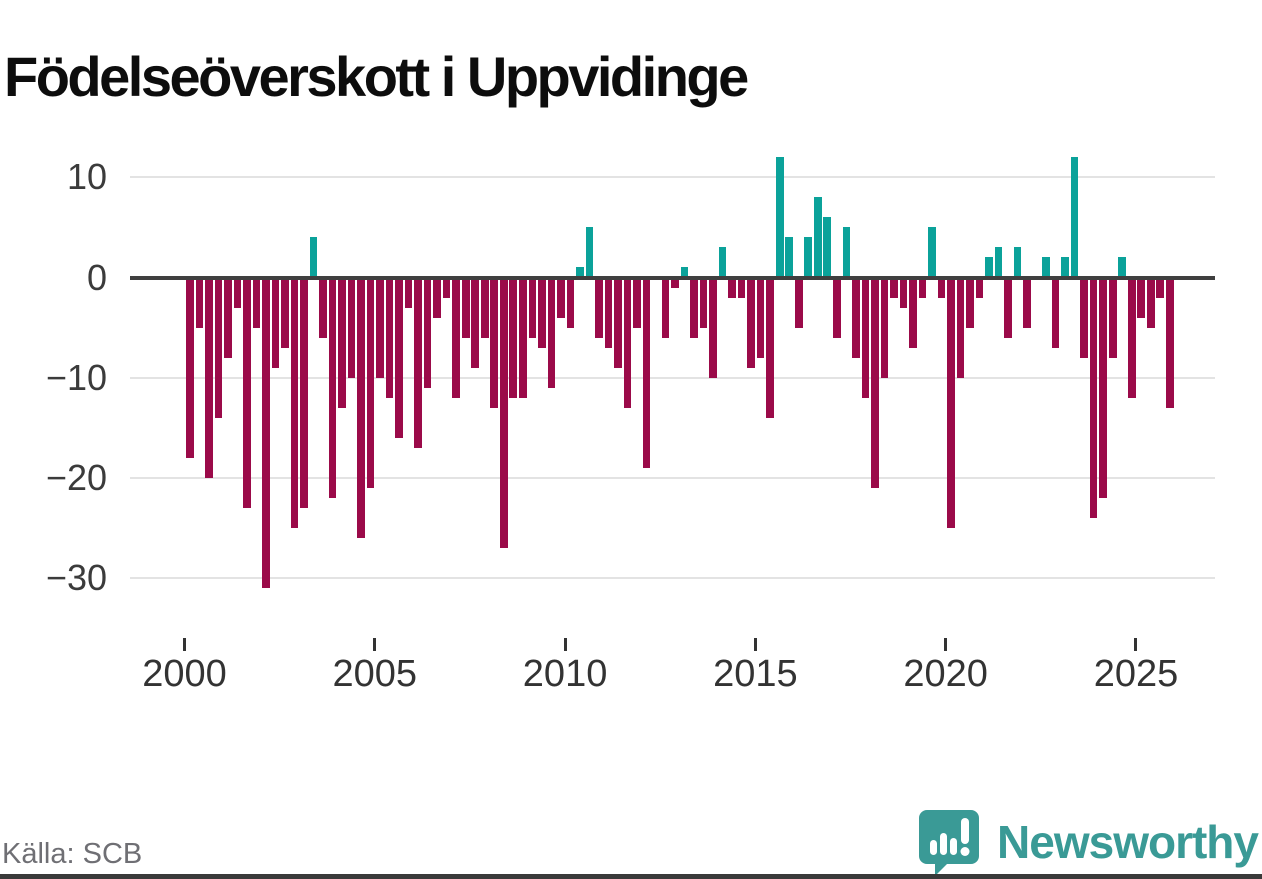 This screenshot has width=1262, height=879. What do you see at coordinates (979, 287) in the screenshot?
I see `bar-2020-q4` at bounding box center [979, 287].